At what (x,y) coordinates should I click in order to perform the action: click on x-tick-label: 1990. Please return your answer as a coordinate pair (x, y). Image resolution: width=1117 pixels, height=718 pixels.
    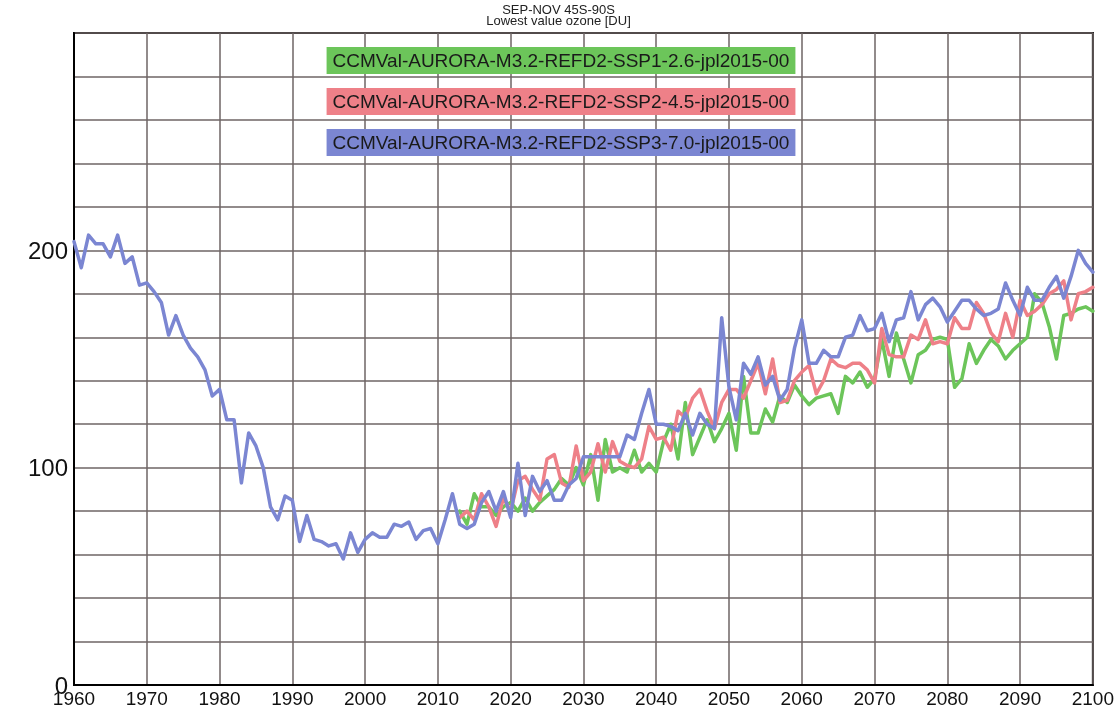
    Looking at the image, I should click on (292, 698).